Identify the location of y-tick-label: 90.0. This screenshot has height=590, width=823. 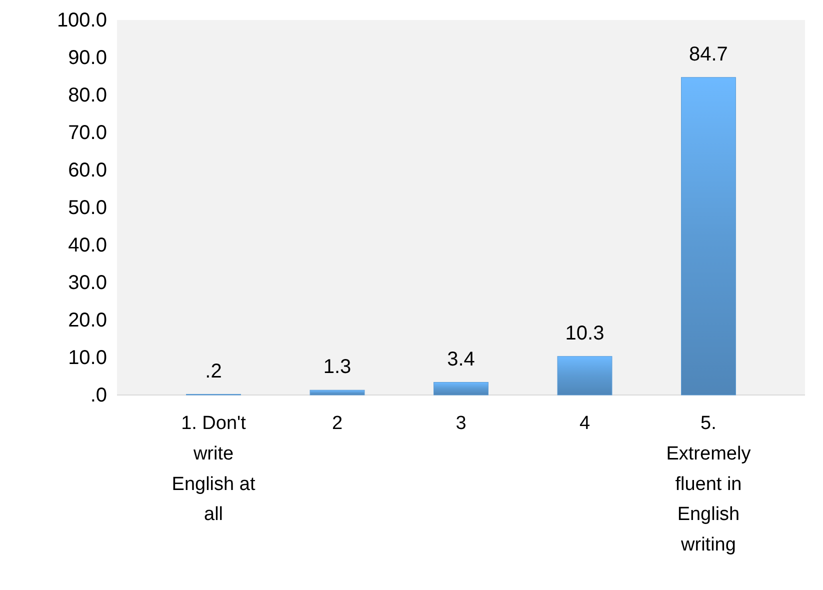
(87, 57).